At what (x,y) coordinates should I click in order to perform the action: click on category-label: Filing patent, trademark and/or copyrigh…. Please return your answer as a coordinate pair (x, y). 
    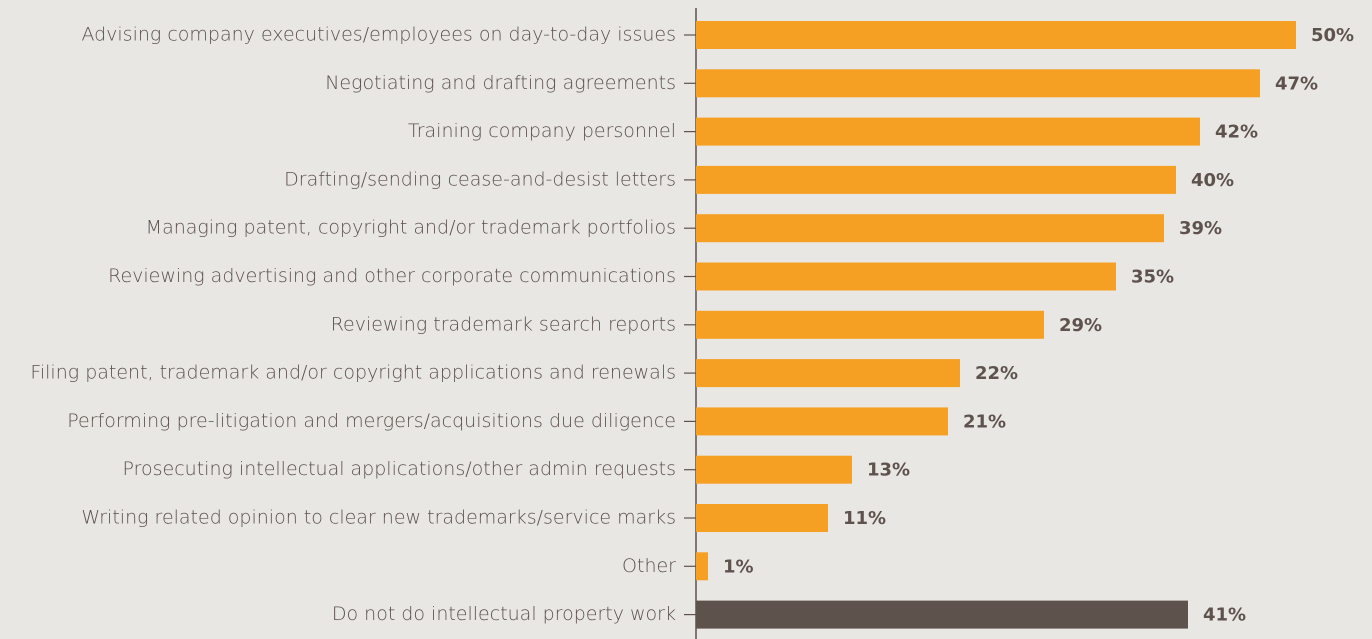
    Looking at the image, I should click on (353, 373).